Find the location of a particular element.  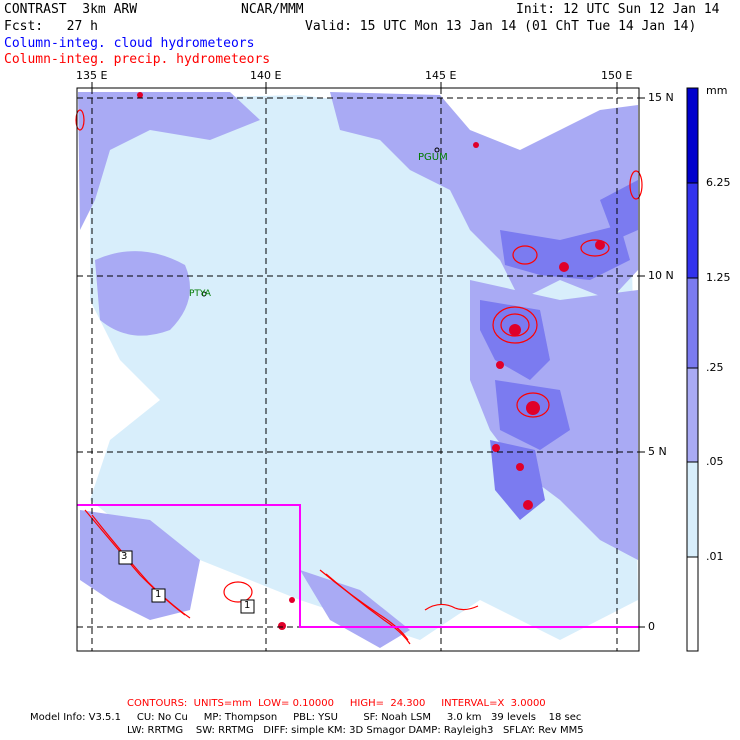

contour-label-boxes is located at coordinates (186, 582).